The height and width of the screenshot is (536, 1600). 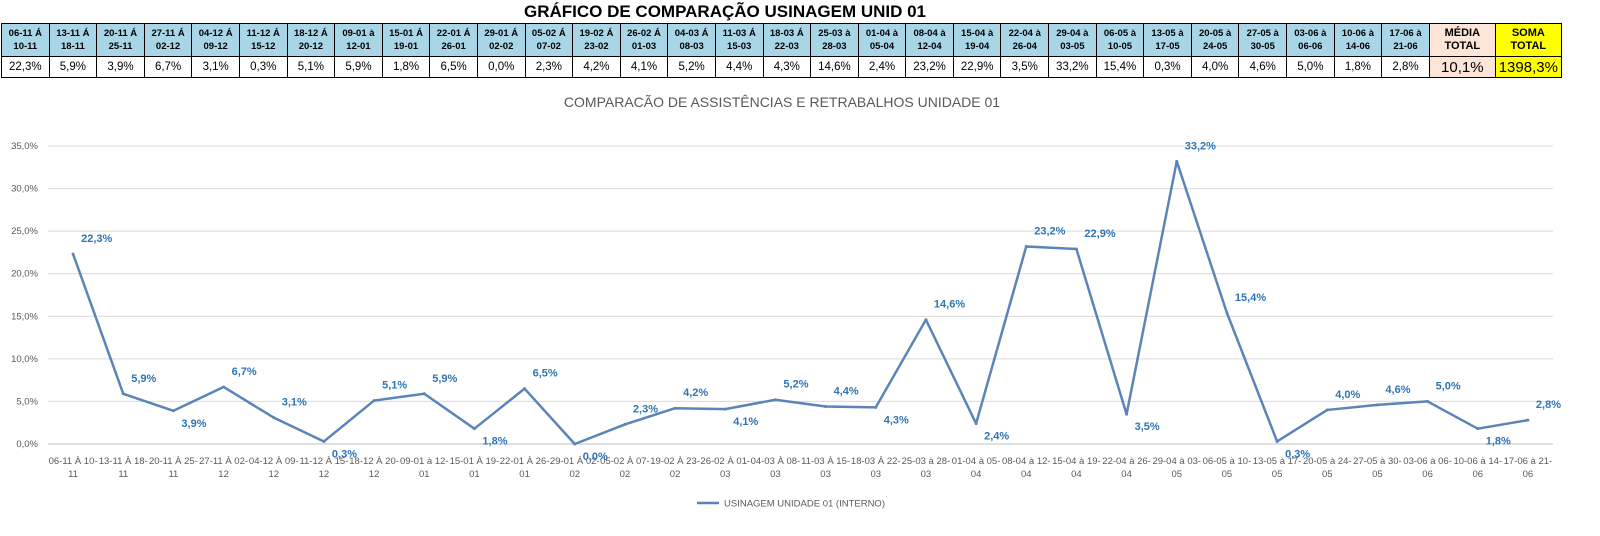 What do you see at coordinates (1347, 395) in the screenshot?
I see `data-label: 4,0%` at bounding box center [1347, 395].